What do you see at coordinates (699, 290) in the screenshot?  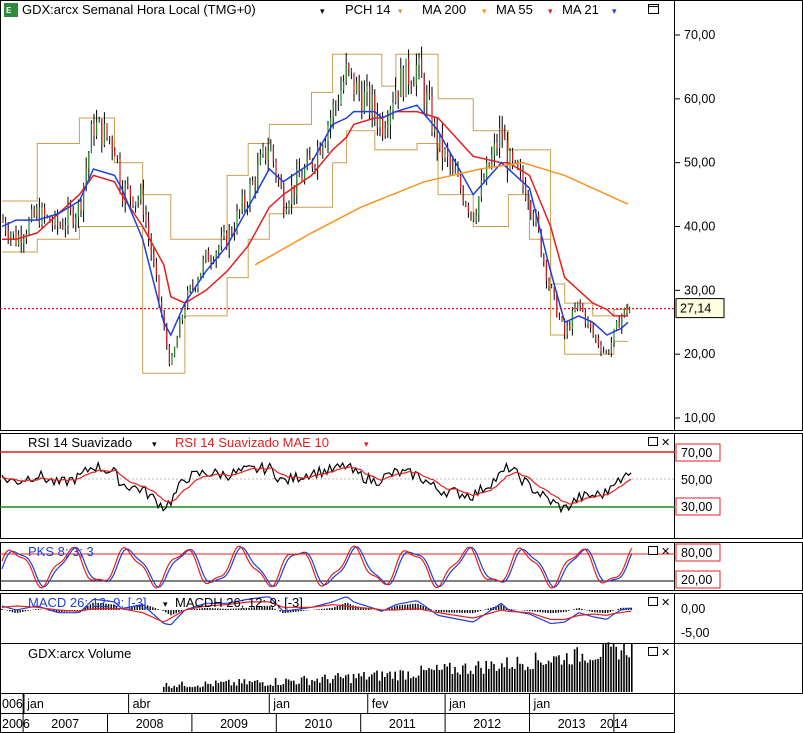 I see `price-tick-label: 30,00` at bounding box center [699, 290].